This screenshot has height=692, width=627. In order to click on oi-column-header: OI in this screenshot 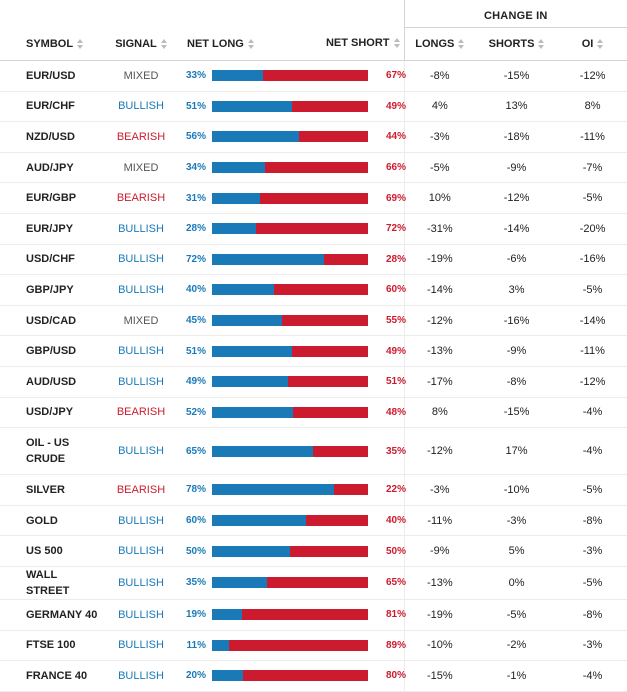, I will do `click(592, 44)`.